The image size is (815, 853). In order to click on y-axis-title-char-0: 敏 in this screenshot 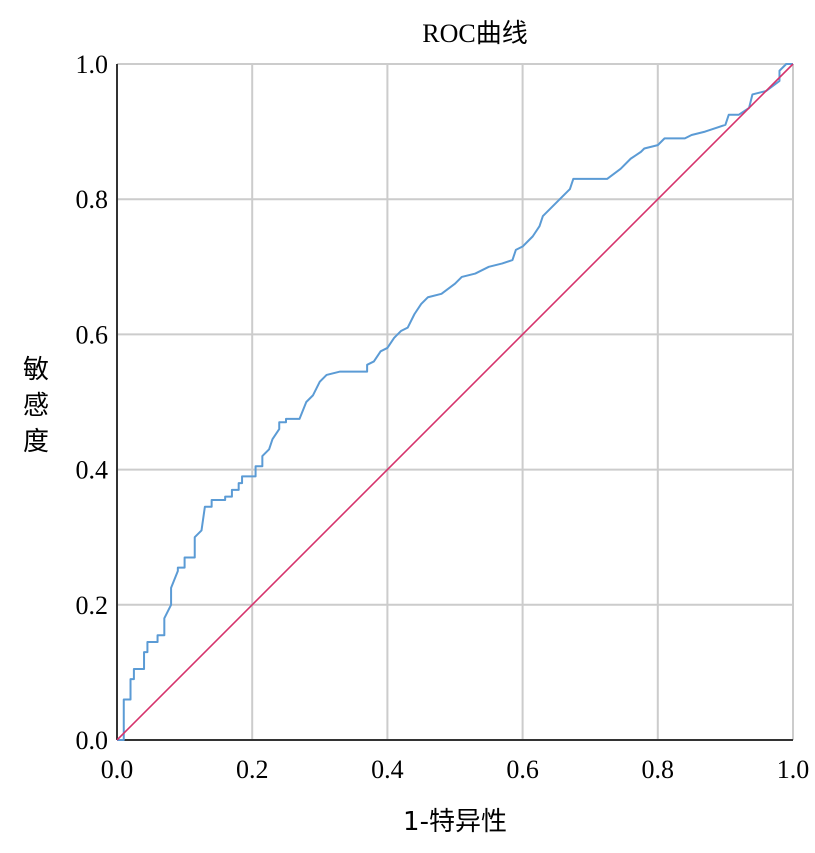, I will do `click(36, 370)`.